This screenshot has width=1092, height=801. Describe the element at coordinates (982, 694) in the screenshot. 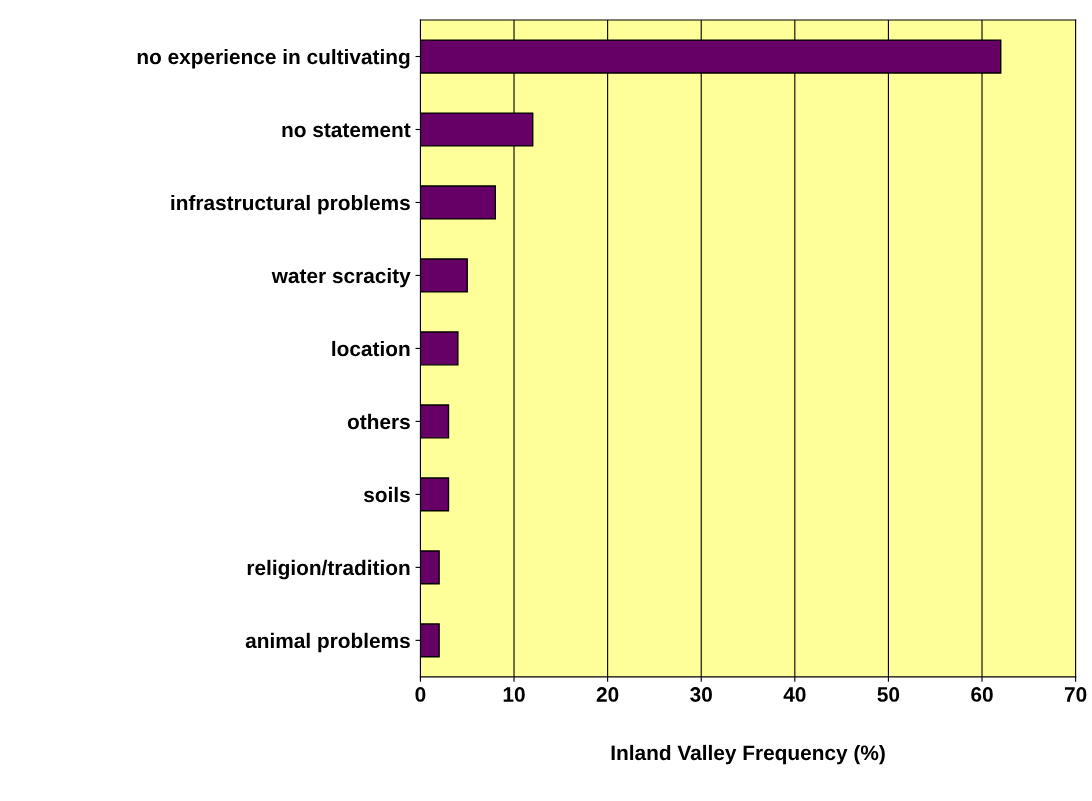

I see `x-tick-label: 60` at that location.